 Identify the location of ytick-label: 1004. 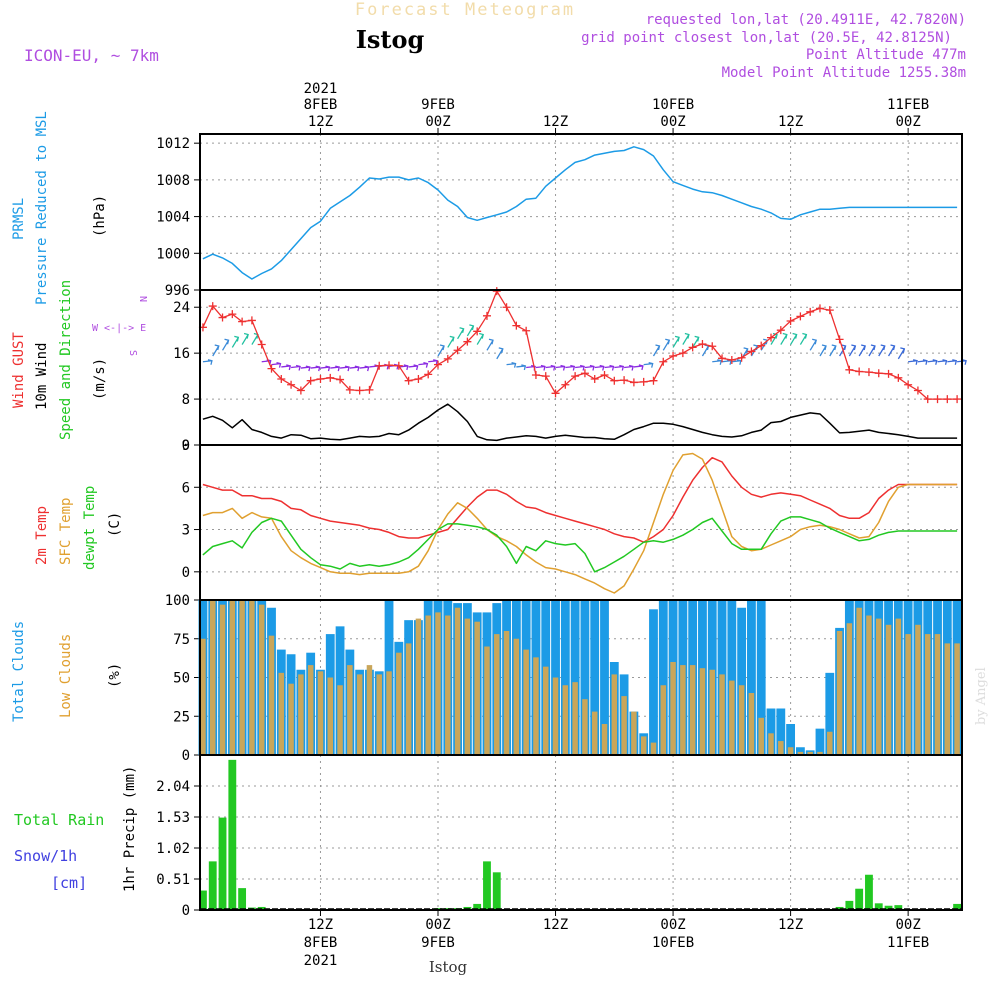
(173, 218).